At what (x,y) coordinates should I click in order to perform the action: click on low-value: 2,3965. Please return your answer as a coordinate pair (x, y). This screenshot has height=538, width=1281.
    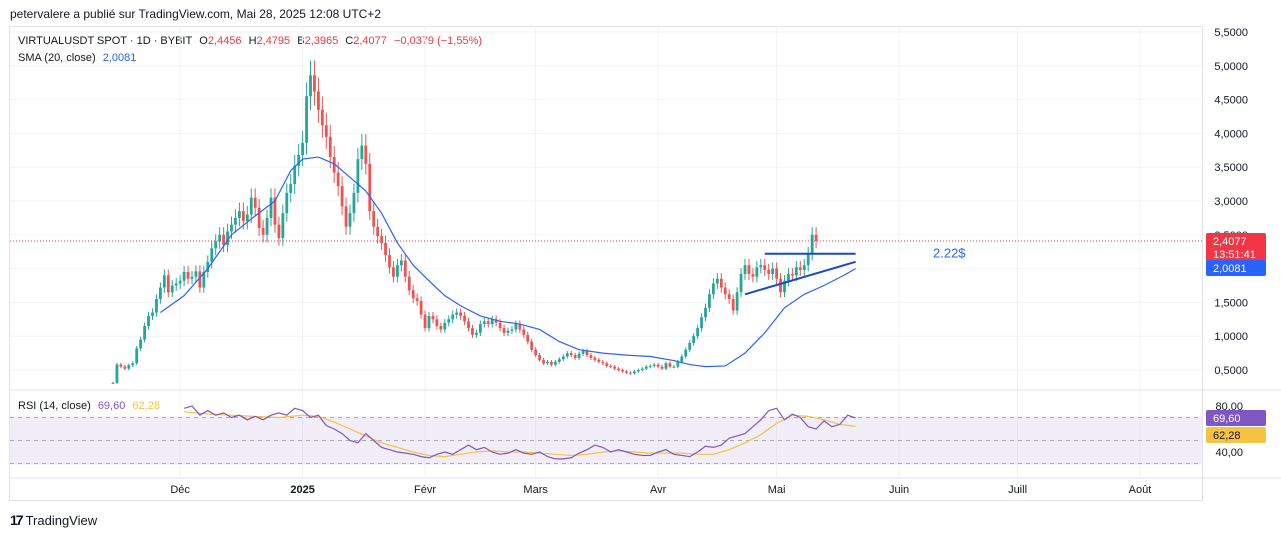
    Looking at the image, I should click on (321, 41).